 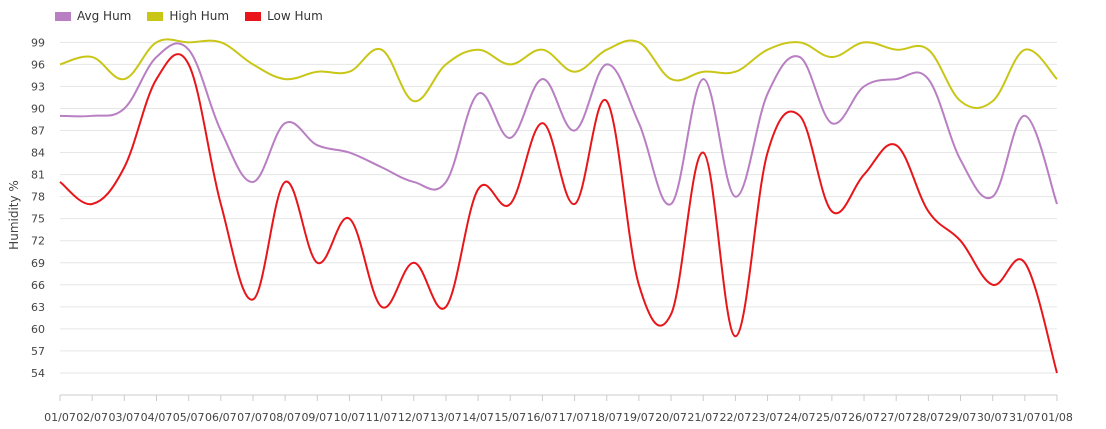 I want to click on x-tick-label: 08/07, so click(x=285, y=417).